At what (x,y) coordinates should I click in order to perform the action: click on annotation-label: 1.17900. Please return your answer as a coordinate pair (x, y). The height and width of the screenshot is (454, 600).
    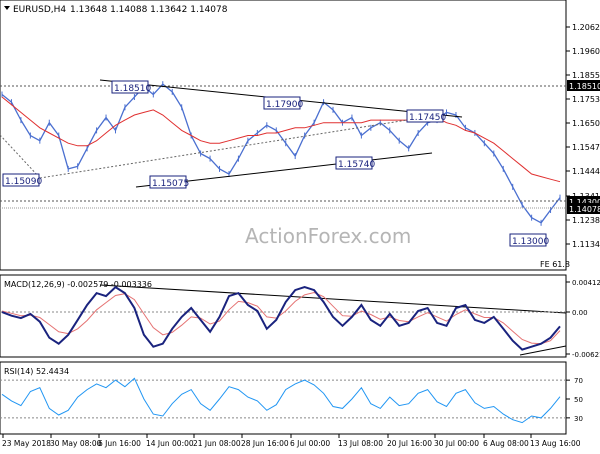
    Looking at the image, I should click on (284, 105).